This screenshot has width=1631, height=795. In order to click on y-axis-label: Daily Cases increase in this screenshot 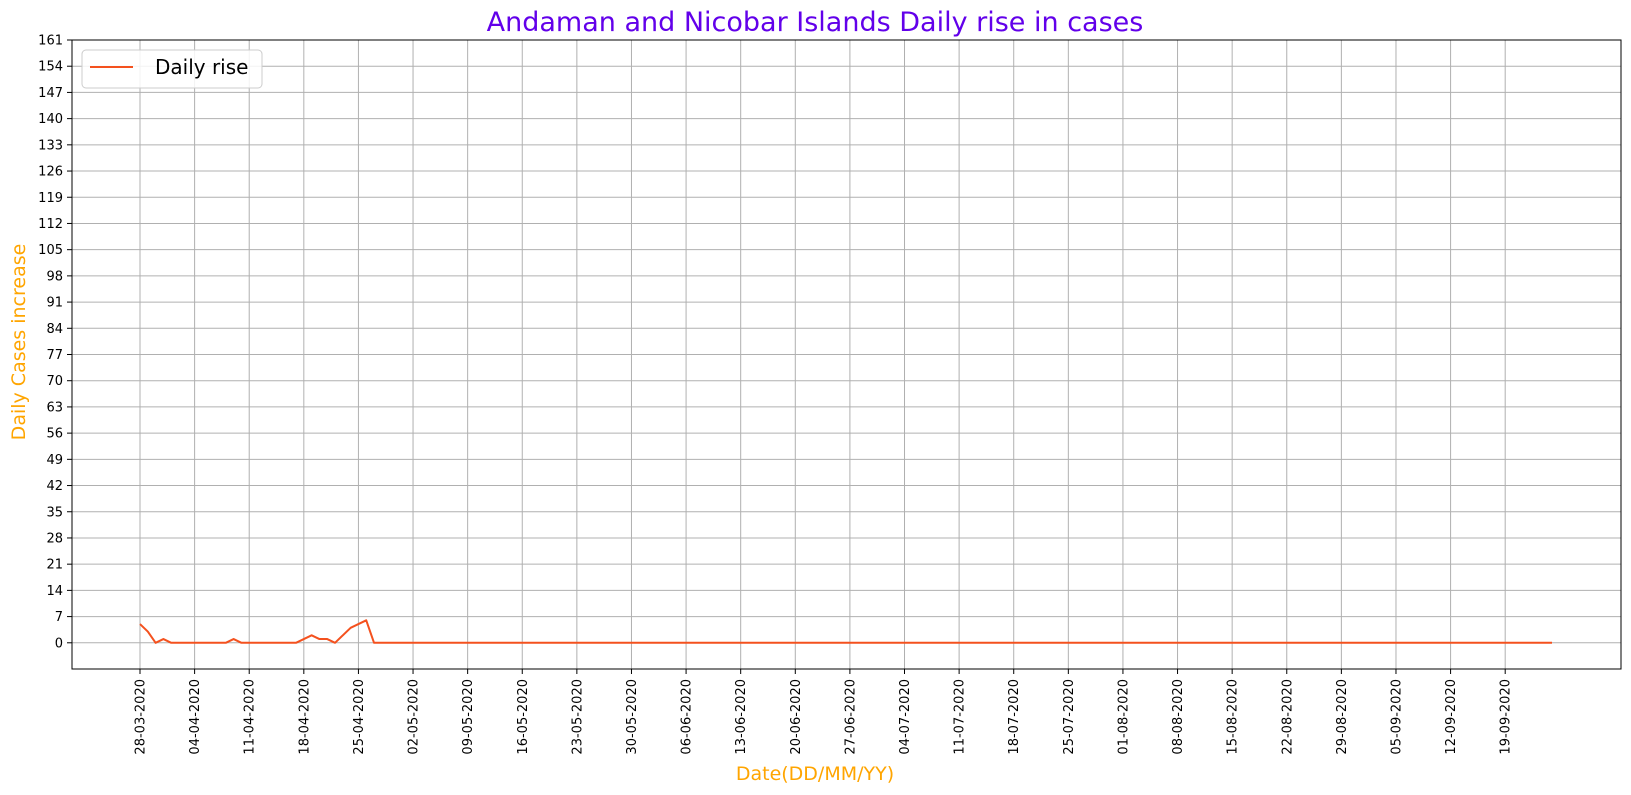, I will do `click(19, 342)`.